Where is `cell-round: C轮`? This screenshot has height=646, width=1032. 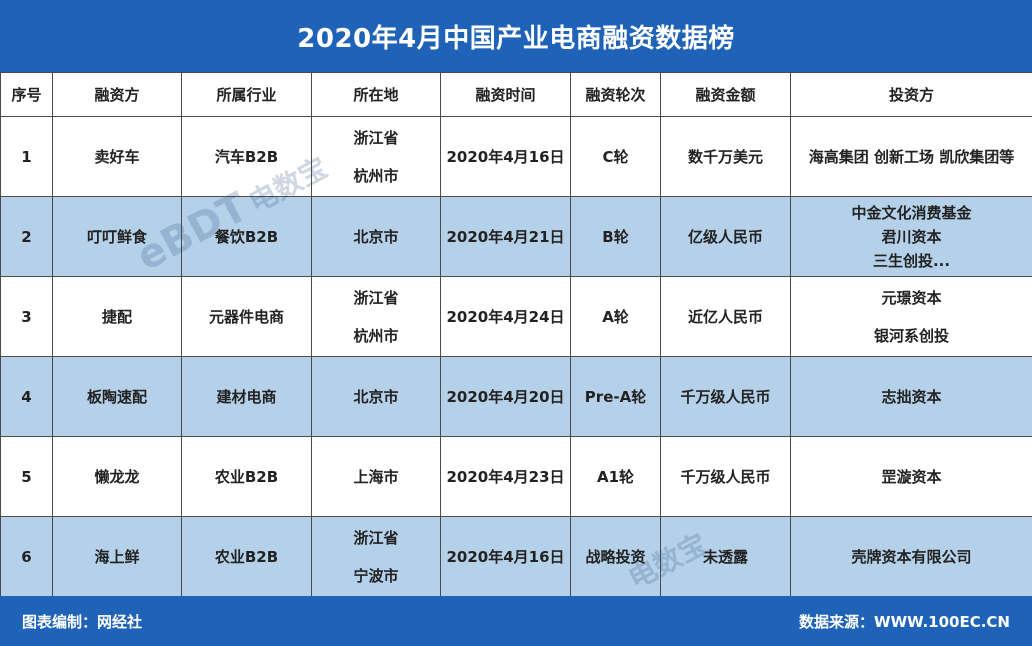
cell-round: C轮 is located at coordinates (615, 156).